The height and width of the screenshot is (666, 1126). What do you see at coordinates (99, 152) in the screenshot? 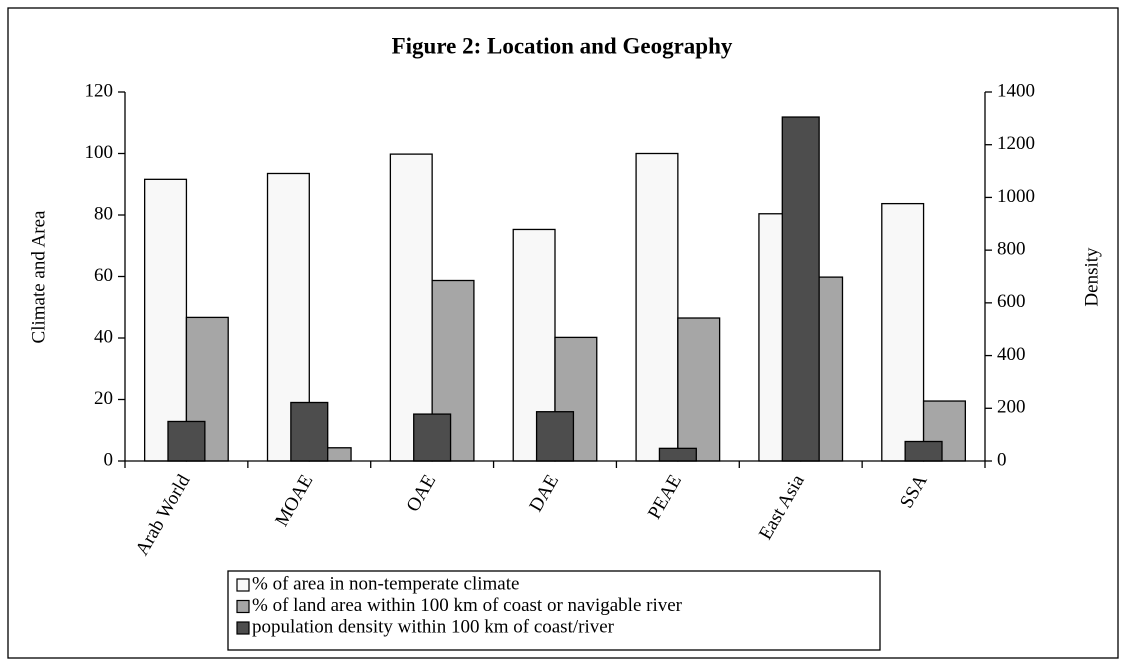
I see `y-tick-label: 100` at bounding box center [99, 152].